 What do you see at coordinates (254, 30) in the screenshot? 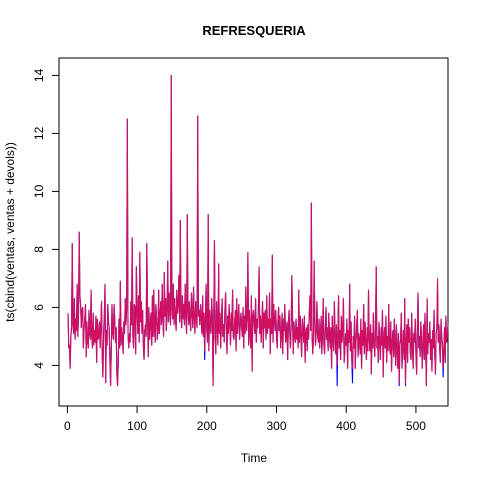
I see `chart-title: REFRESQUERIA` at bounding box center [254, 30].